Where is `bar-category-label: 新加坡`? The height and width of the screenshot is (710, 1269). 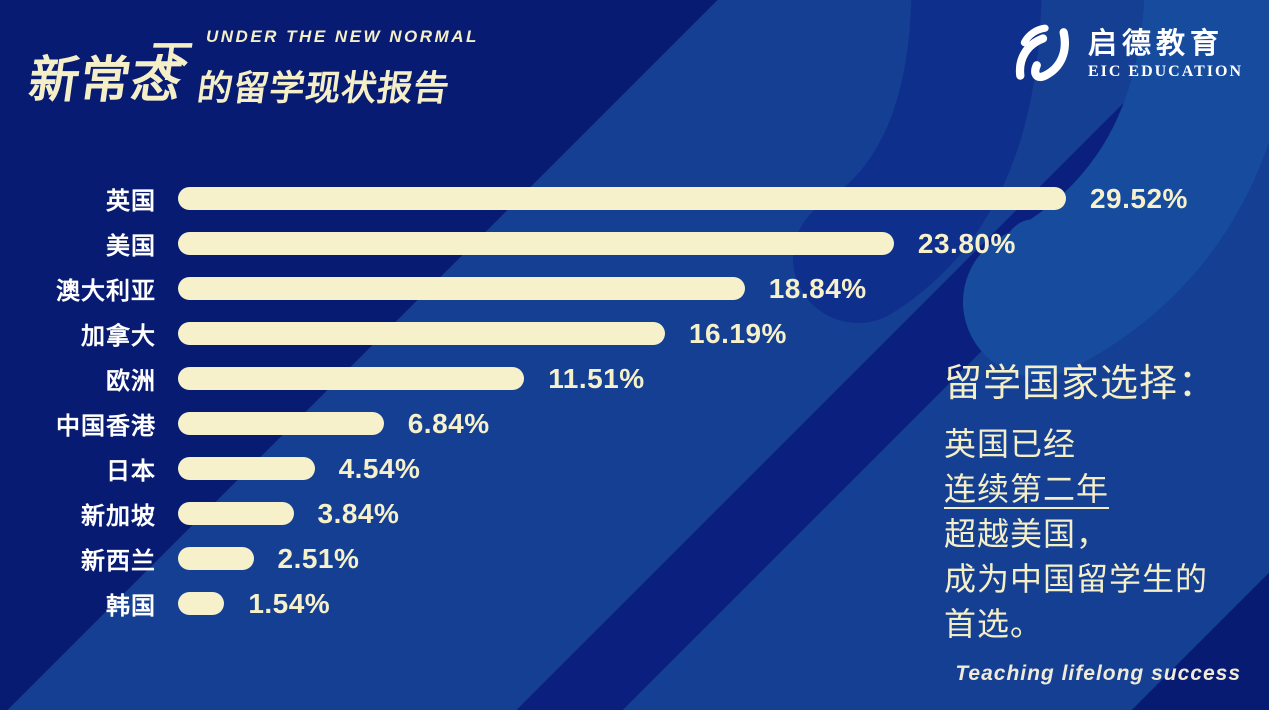 bar-category-label: 新加坡 is located at coordinates (118, 516).